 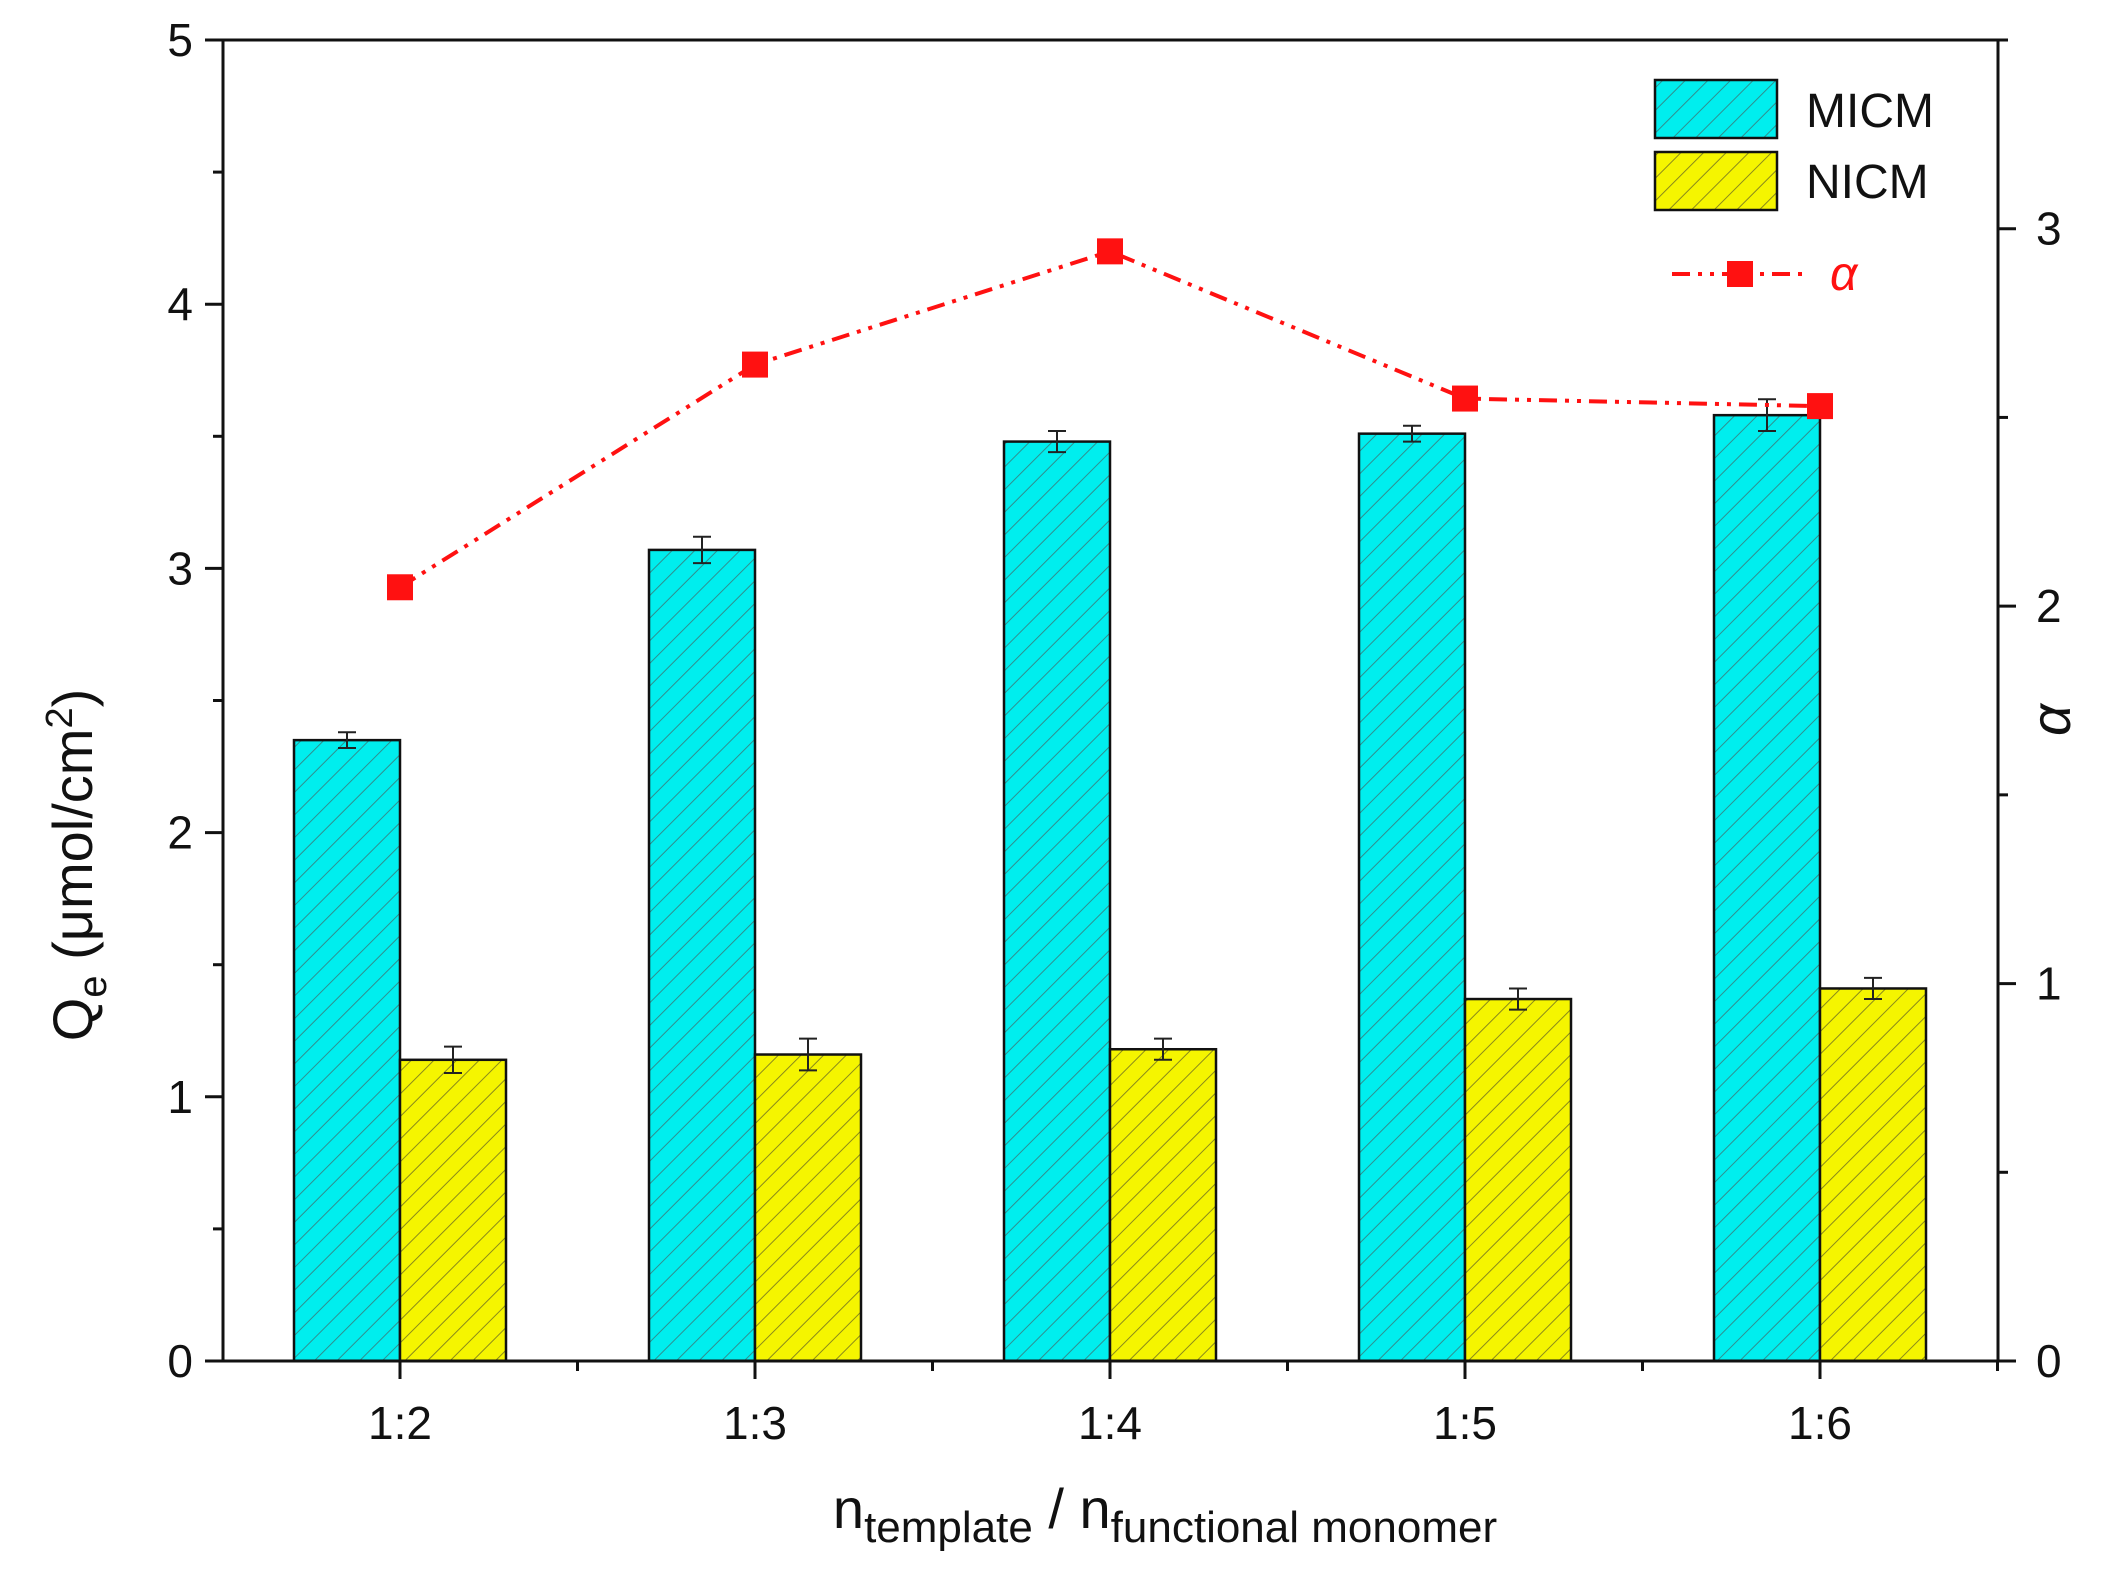 What do you see at coordinates (1716, 181) in the screenshot?
I see `legend-swatch-nicm` at bounding box center [1716, 181].